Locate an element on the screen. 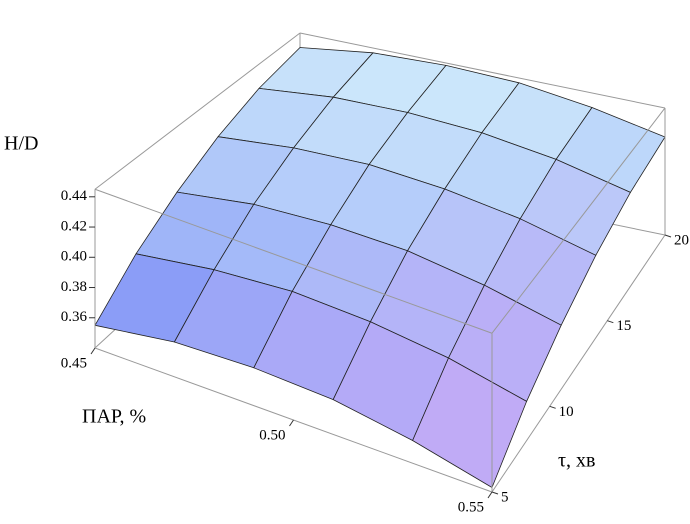  z-tick-label: 0.44 is located at coordinates (74, 196).